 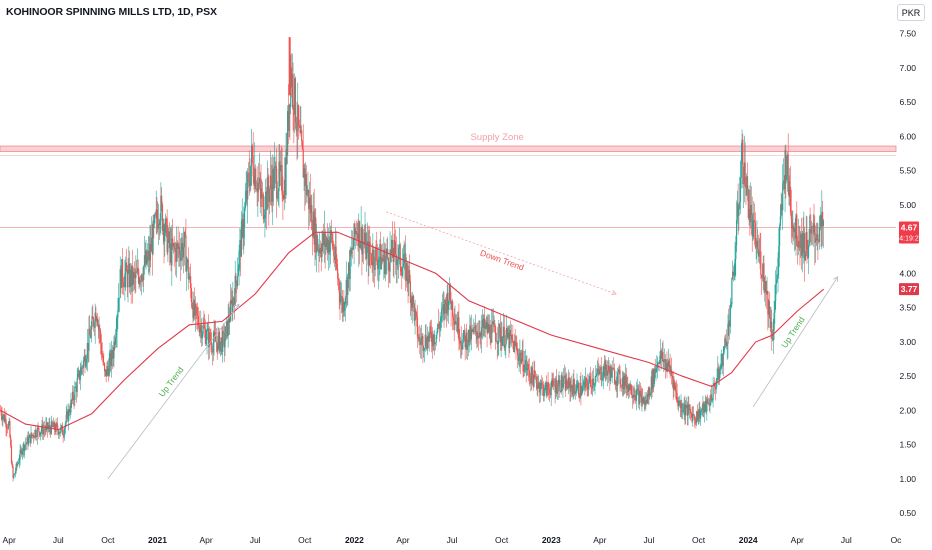 What do you see at coordinates (9, 540) in the screenshot?
I see `x-tick-label: Apr` at bounding box center [9, 540].